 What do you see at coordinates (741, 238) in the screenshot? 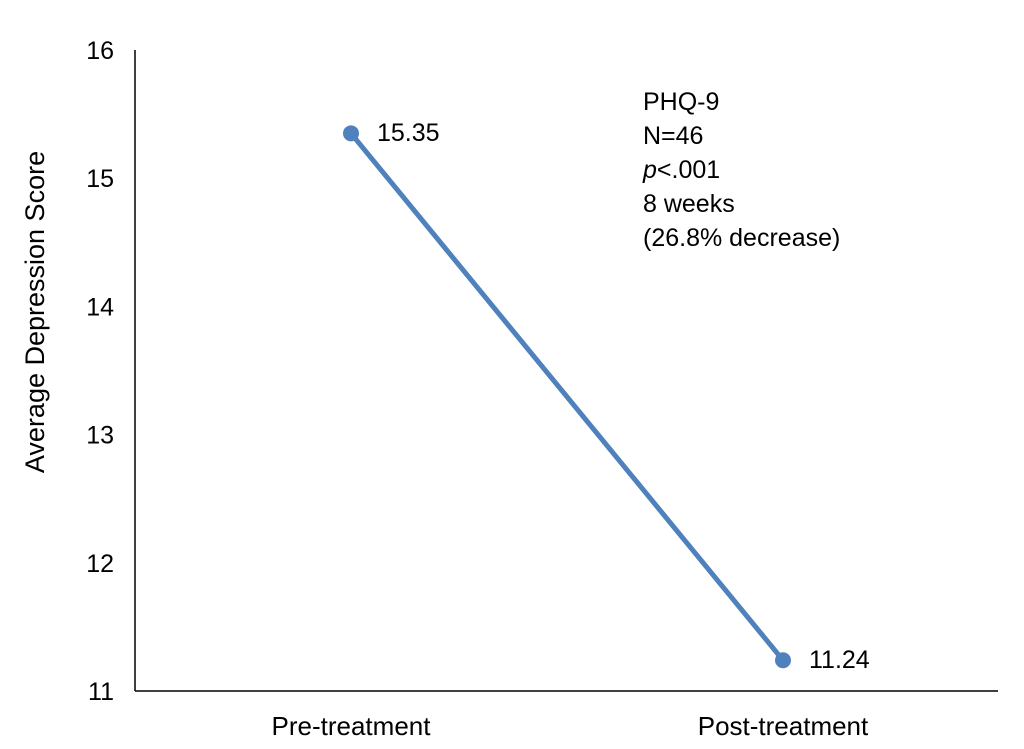
I see `annotation-line: (26.8% decrease)` at bounding box center [741, 238].